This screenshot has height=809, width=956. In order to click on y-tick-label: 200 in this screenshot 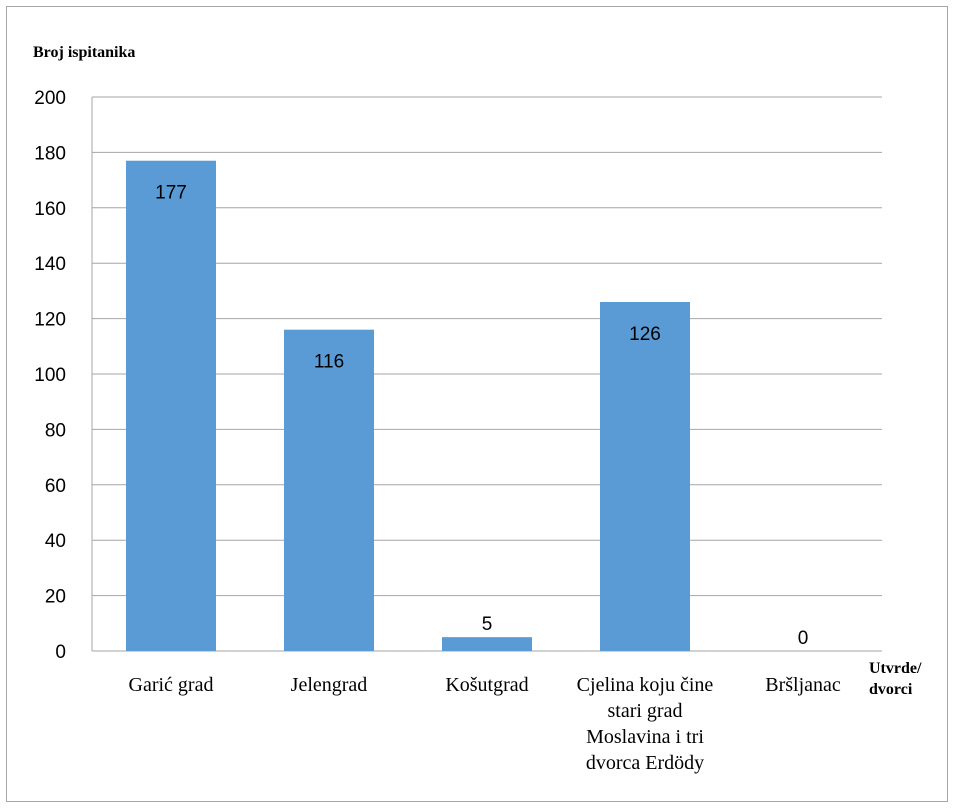, I will do `click(50, 98)`.